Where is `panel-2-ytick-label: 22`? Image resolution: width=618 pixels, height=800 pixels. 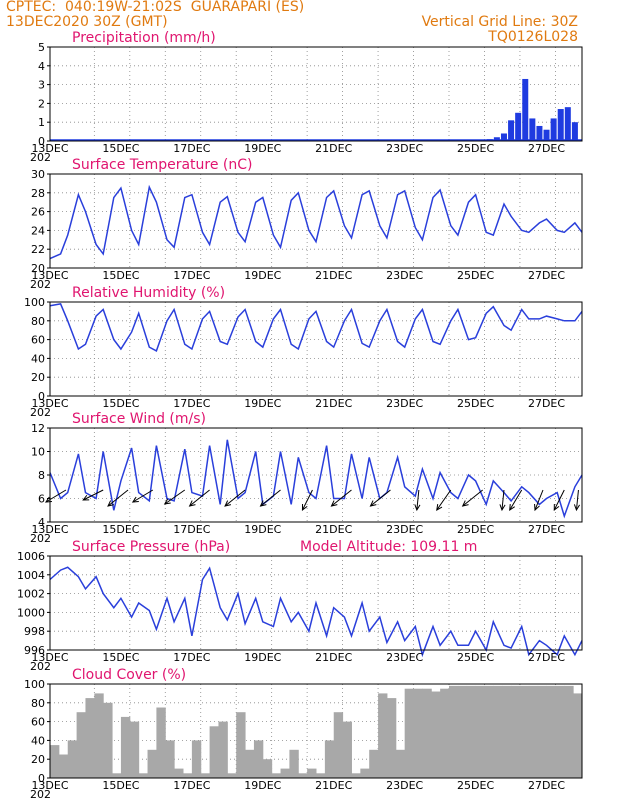 panel-2-ytick-label: 22 is located at coordinates (38, 249).